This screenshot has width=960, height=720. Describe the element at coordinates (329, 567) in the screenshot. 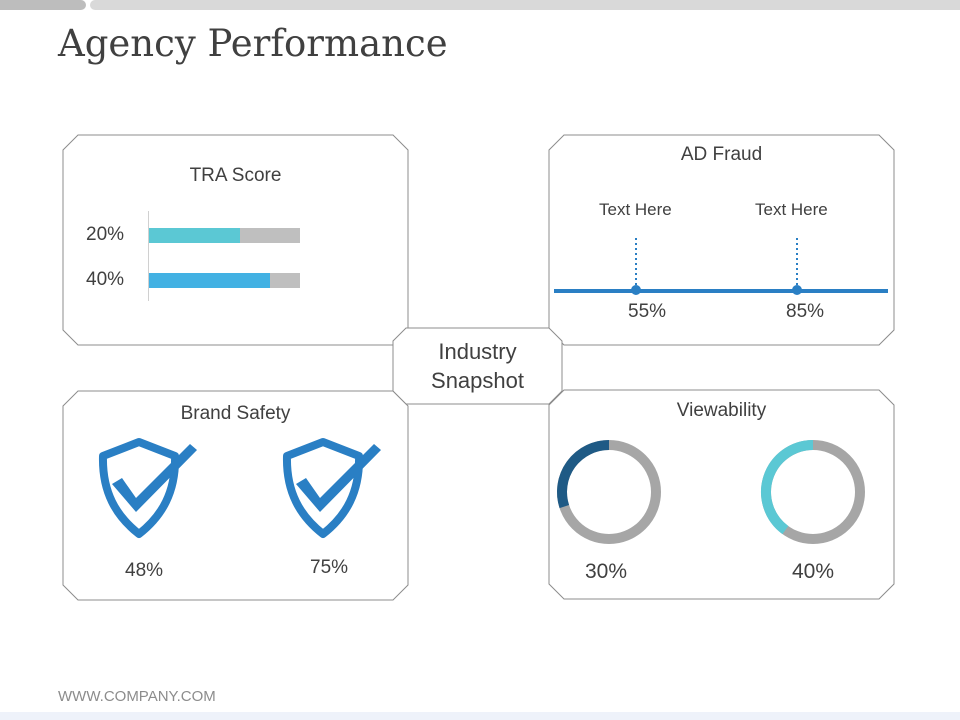

I see `brand-safety-value-2: 75%` at that location.